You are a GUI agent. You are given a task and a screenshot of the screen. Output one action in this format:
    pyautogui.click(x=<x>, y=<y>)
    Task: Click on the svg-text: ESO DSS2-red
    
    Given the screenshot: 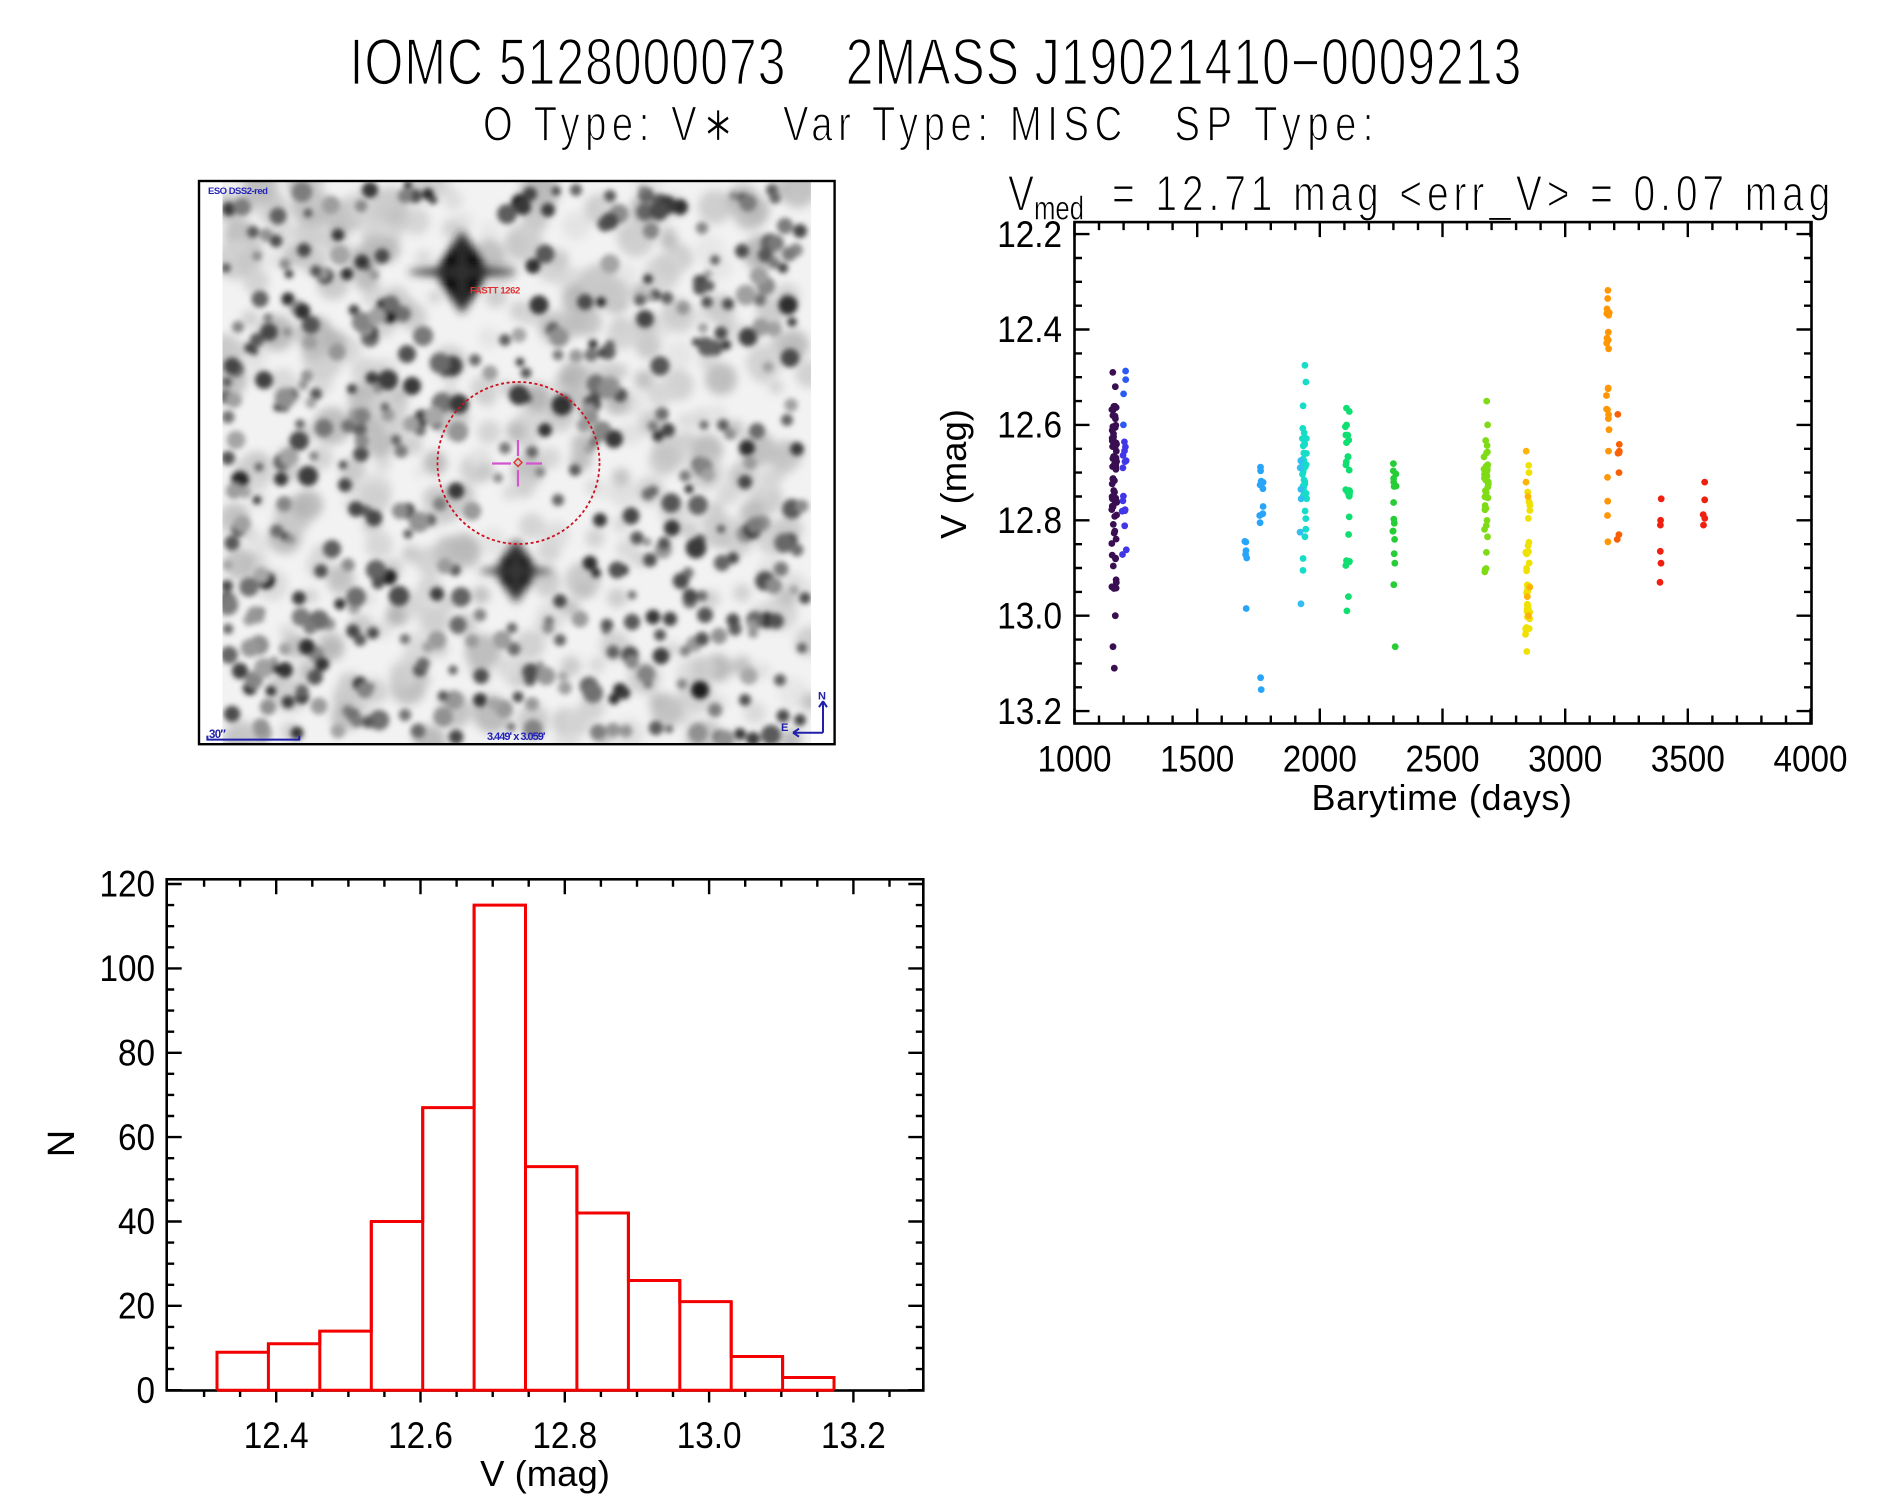 What is the action you would take?
    pyautogui.click(x=238, y=191)
    